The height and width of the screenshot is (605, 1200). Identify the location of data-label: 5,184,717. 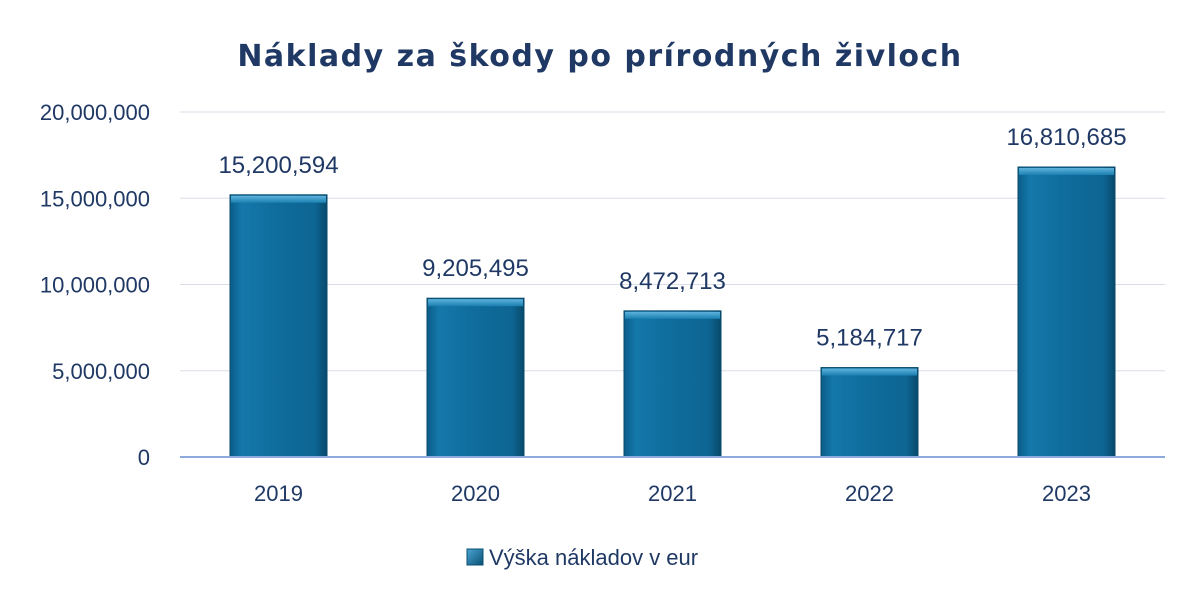
(869, 338).